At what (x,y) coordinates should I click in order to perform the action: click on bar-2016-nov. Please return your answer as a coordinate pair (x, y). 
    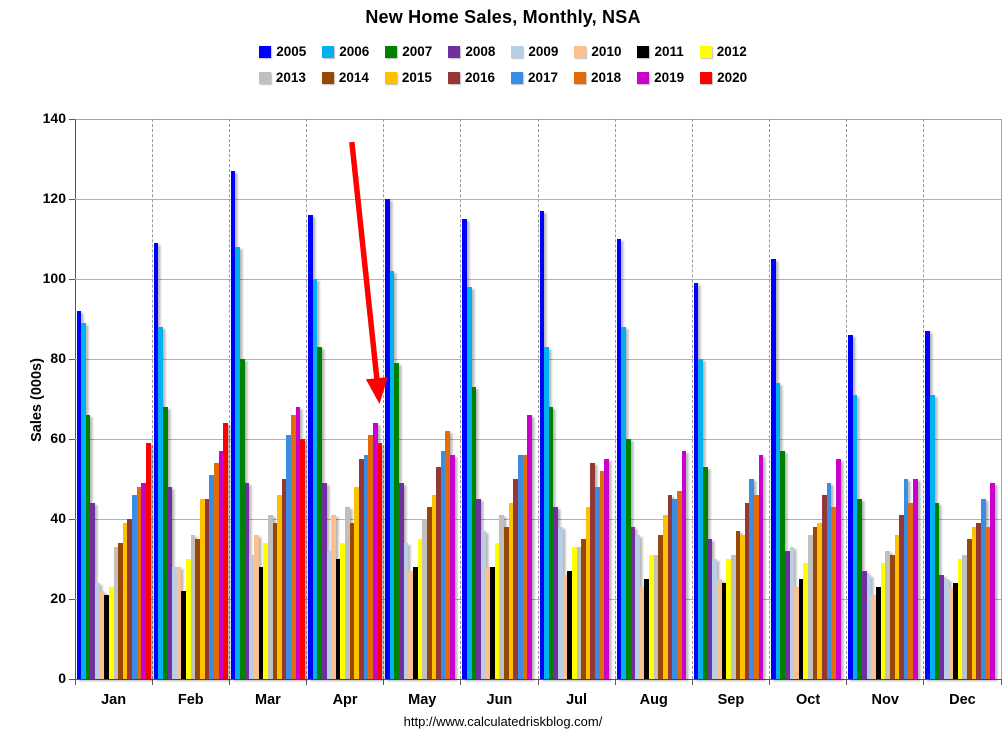
    Looking at the image, I should click on (901, 597).